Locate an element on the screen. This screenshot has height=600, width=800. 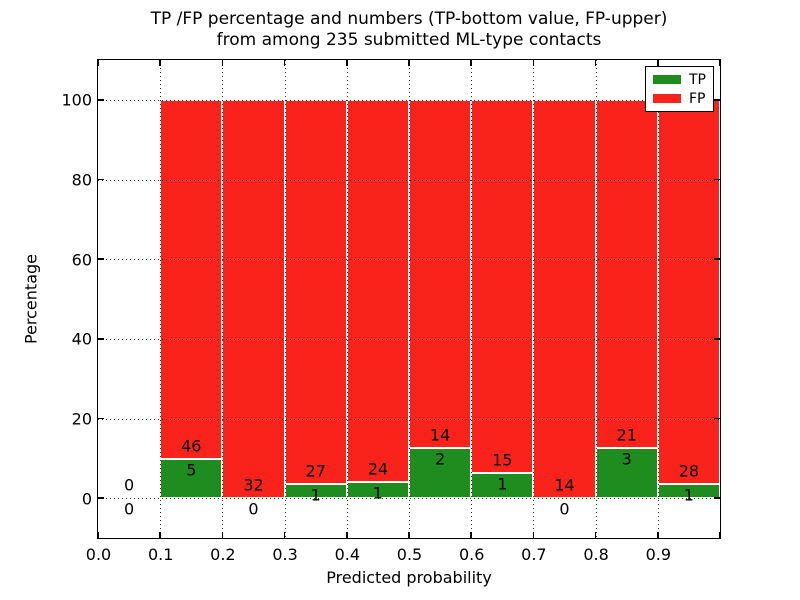
y-tick-label: 40 is located at coordinates (81, 339).